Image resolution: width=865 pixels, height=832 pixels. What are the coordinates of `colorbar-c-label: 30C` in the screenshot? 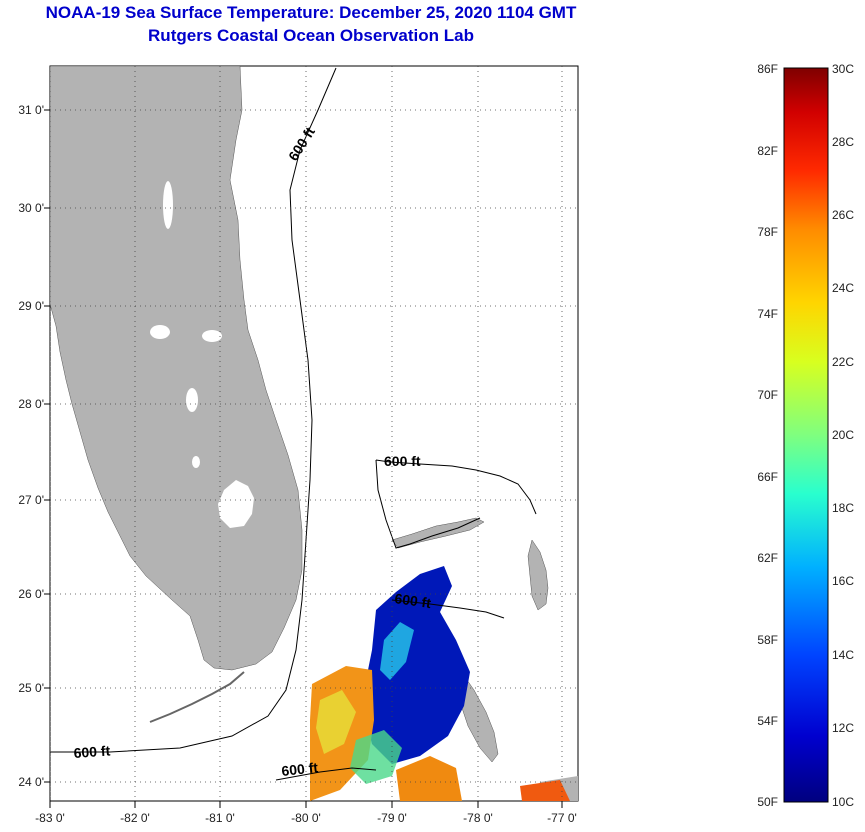 It's located at (843, 69).